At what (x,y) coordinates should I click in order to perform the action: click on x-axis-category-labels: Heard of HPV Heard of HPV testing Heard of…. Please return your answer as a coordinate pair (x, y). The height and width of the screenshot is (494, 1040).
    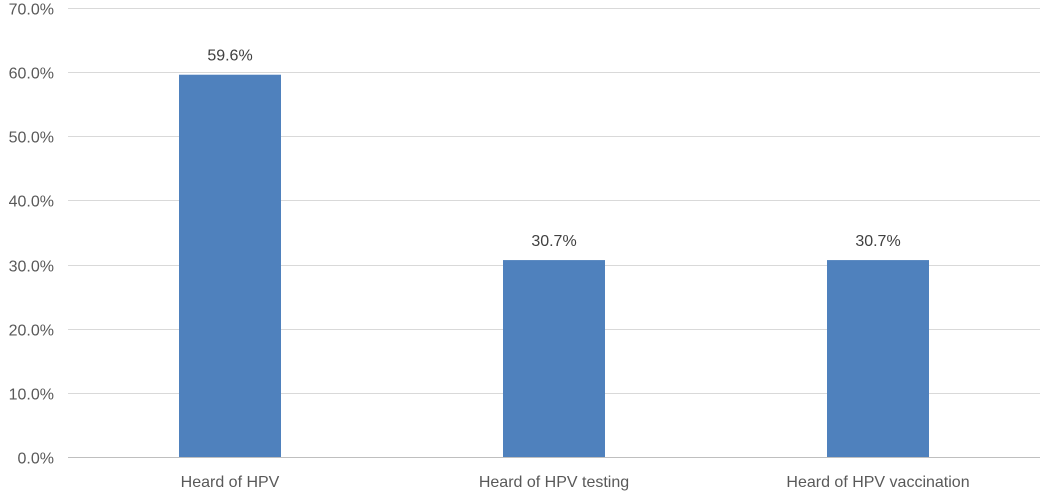
    Looking at the image, I should click on (575, 482).